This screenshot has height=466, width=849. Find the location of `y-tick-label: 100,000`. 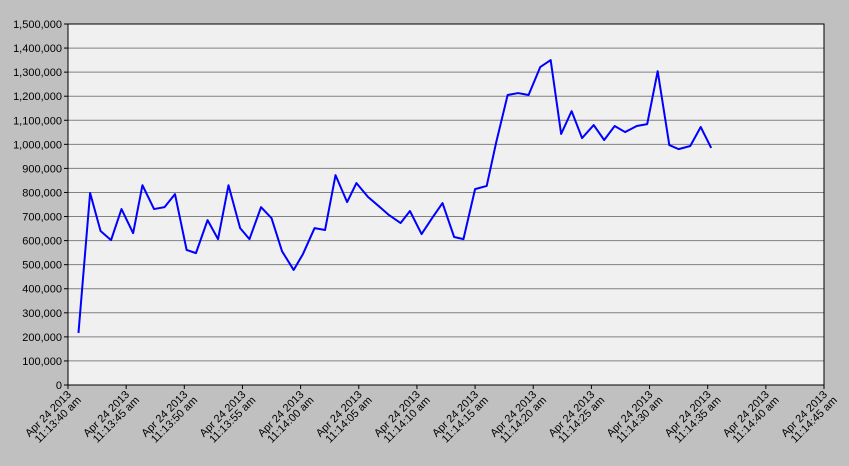

y-tick-label: 100,000 is located at coordinates (42, 362).